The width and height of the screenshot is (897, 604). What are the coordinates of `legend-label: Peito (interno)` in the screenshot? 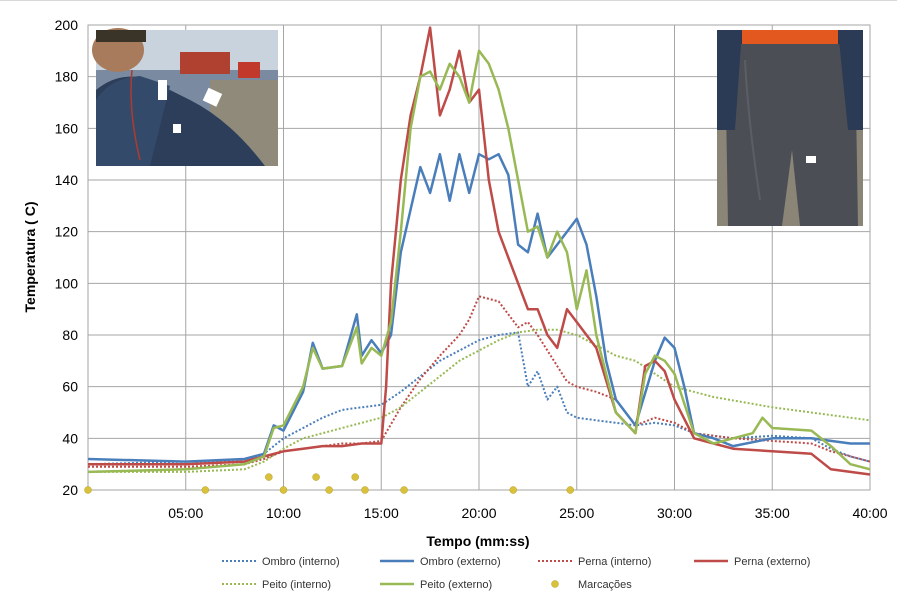 It's located at (296, 585).